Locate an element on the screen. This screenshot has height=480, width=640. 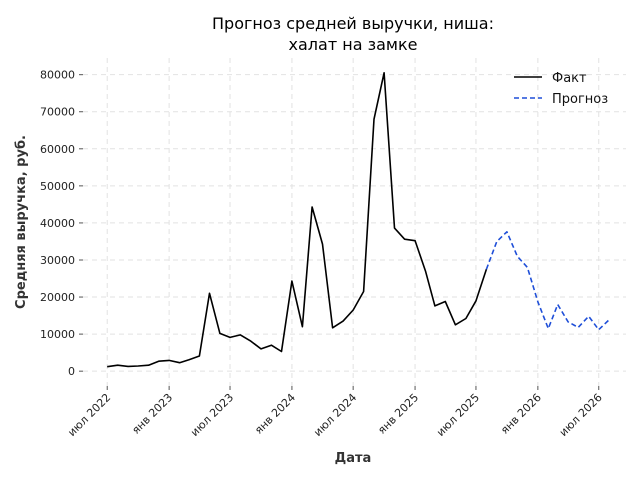
legend-label-forecast: Прогноз is located at coordinates (580, 99).